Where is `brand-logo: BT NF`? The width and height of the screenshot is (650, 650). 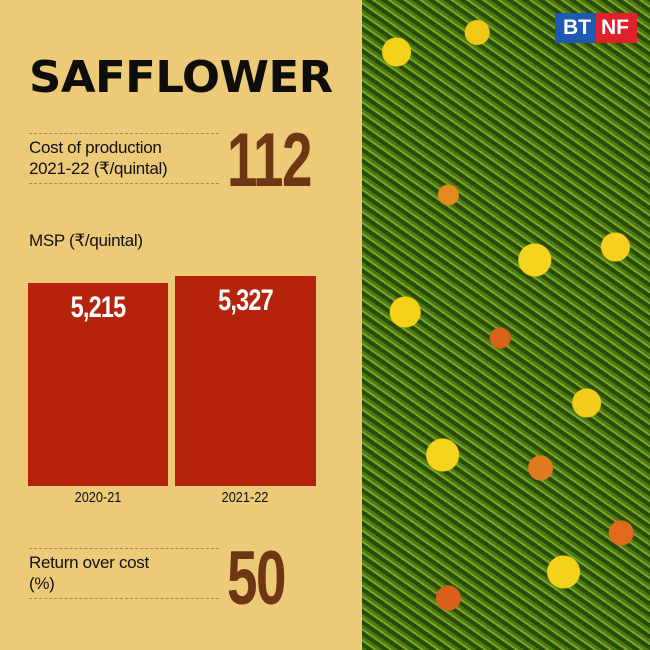 brand-logo: BT NF is located at coordinates (596, 28).